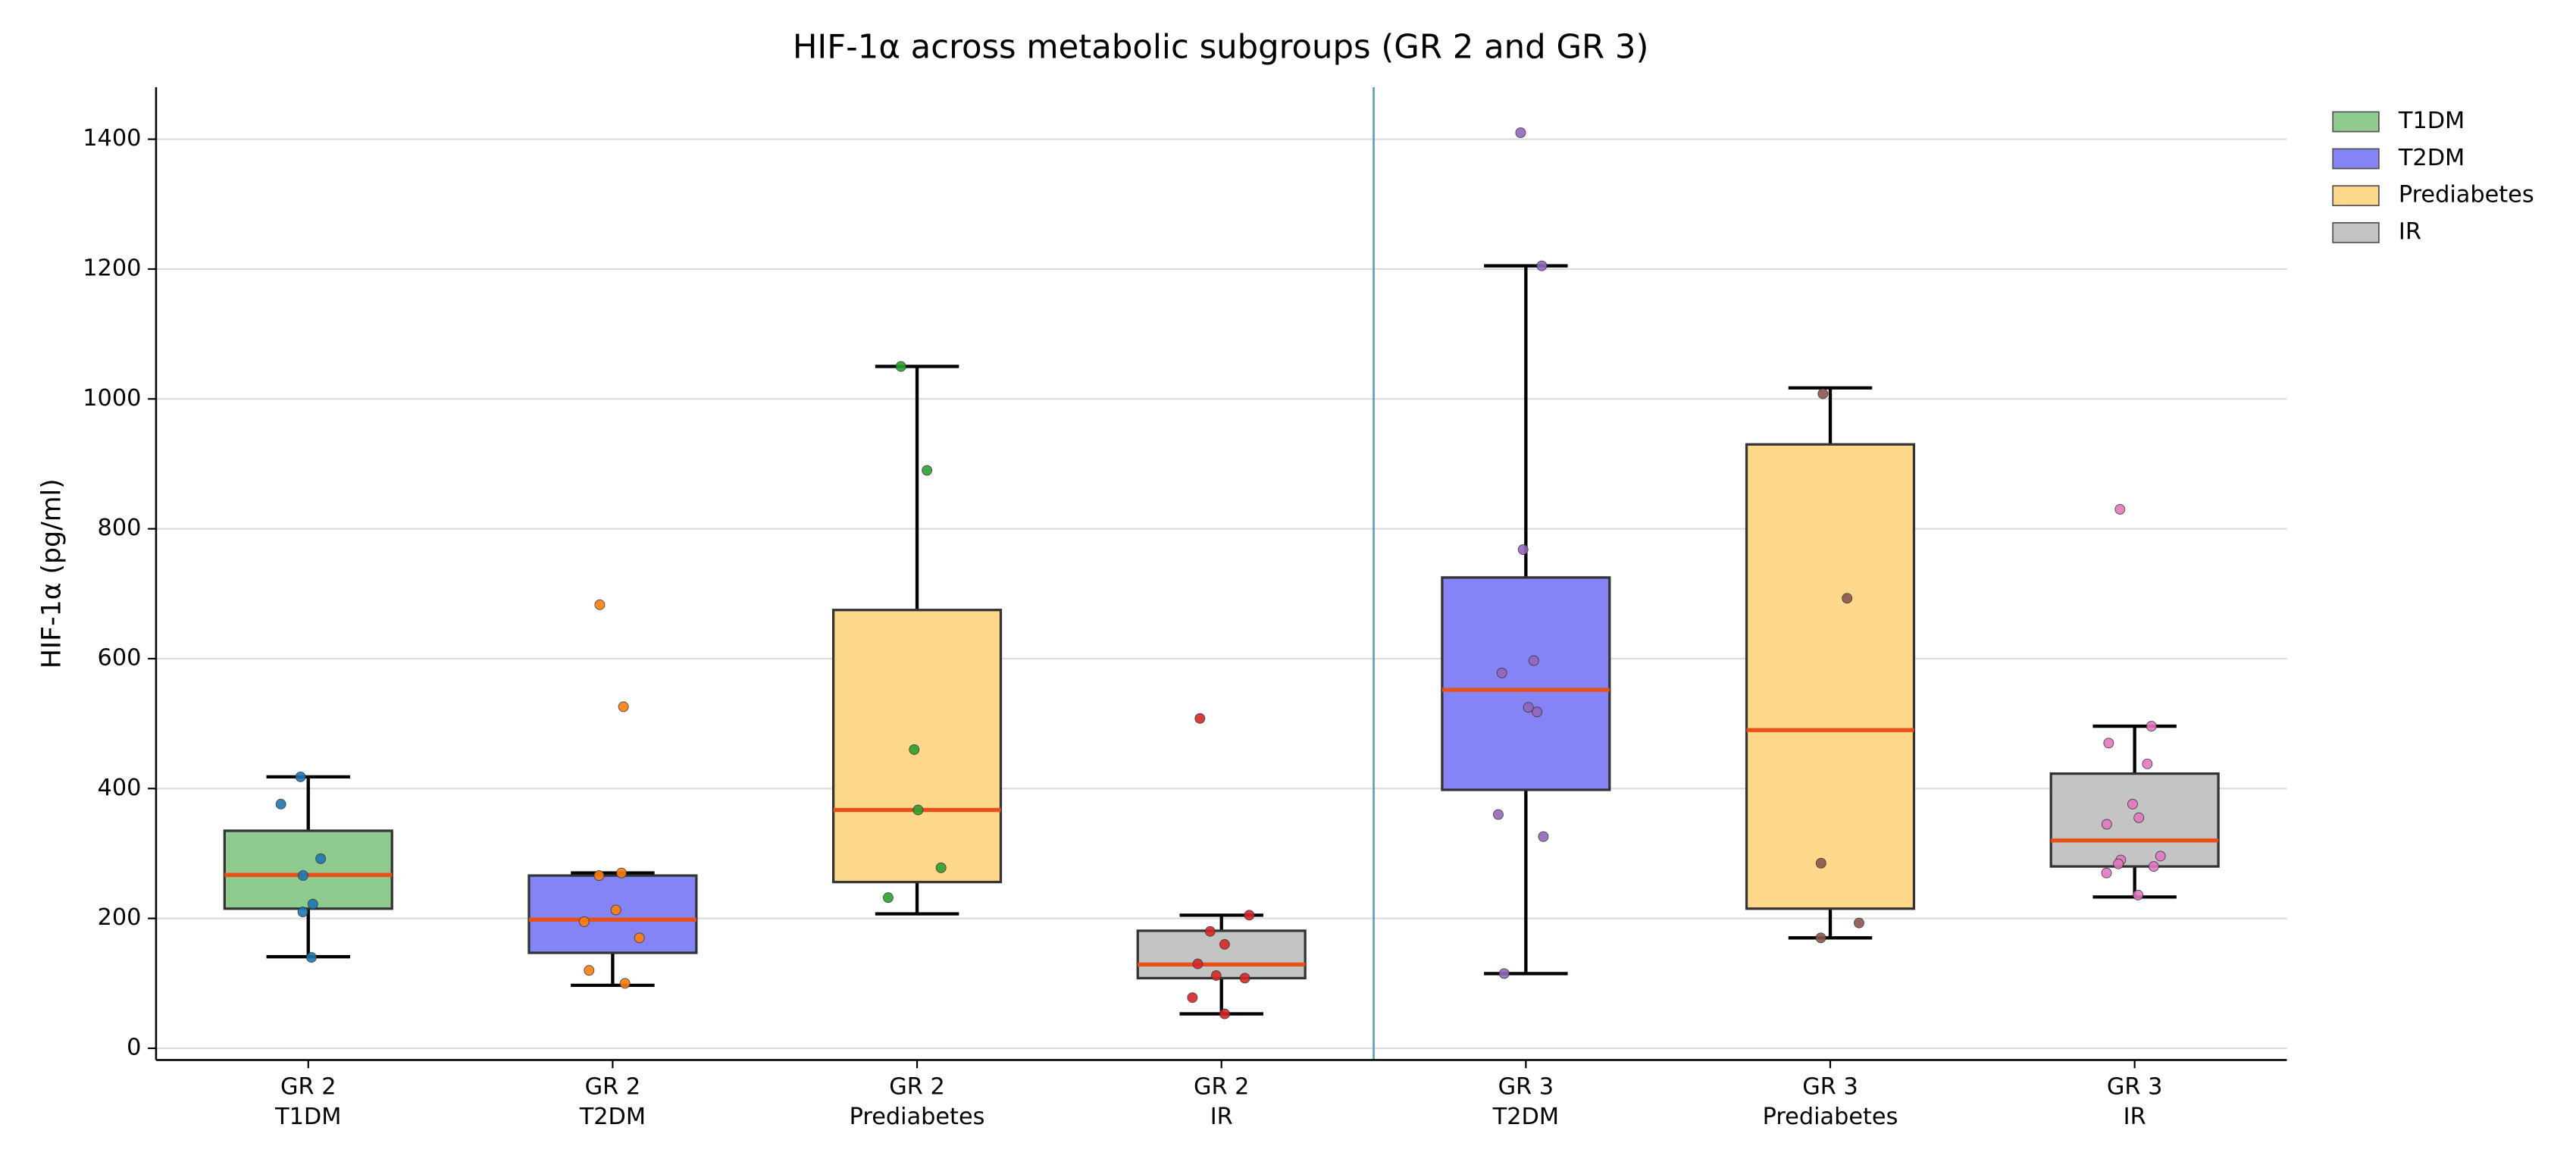  What do you see at coordinates (2431, 158) in the screenshot?
I see `legend-label: T2DM` at bounding box center [2431, 158].